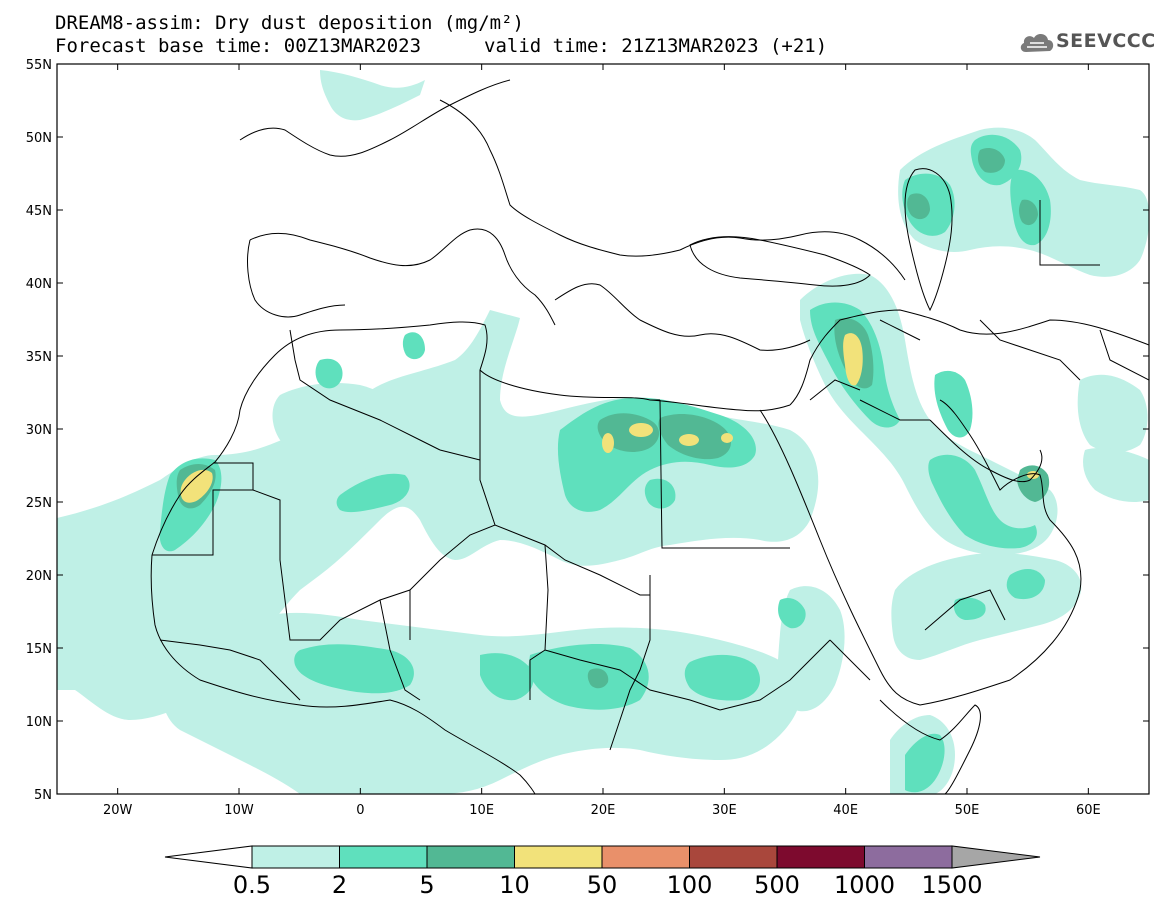  I want to click on lat-label: 10N, so click(39, 722).